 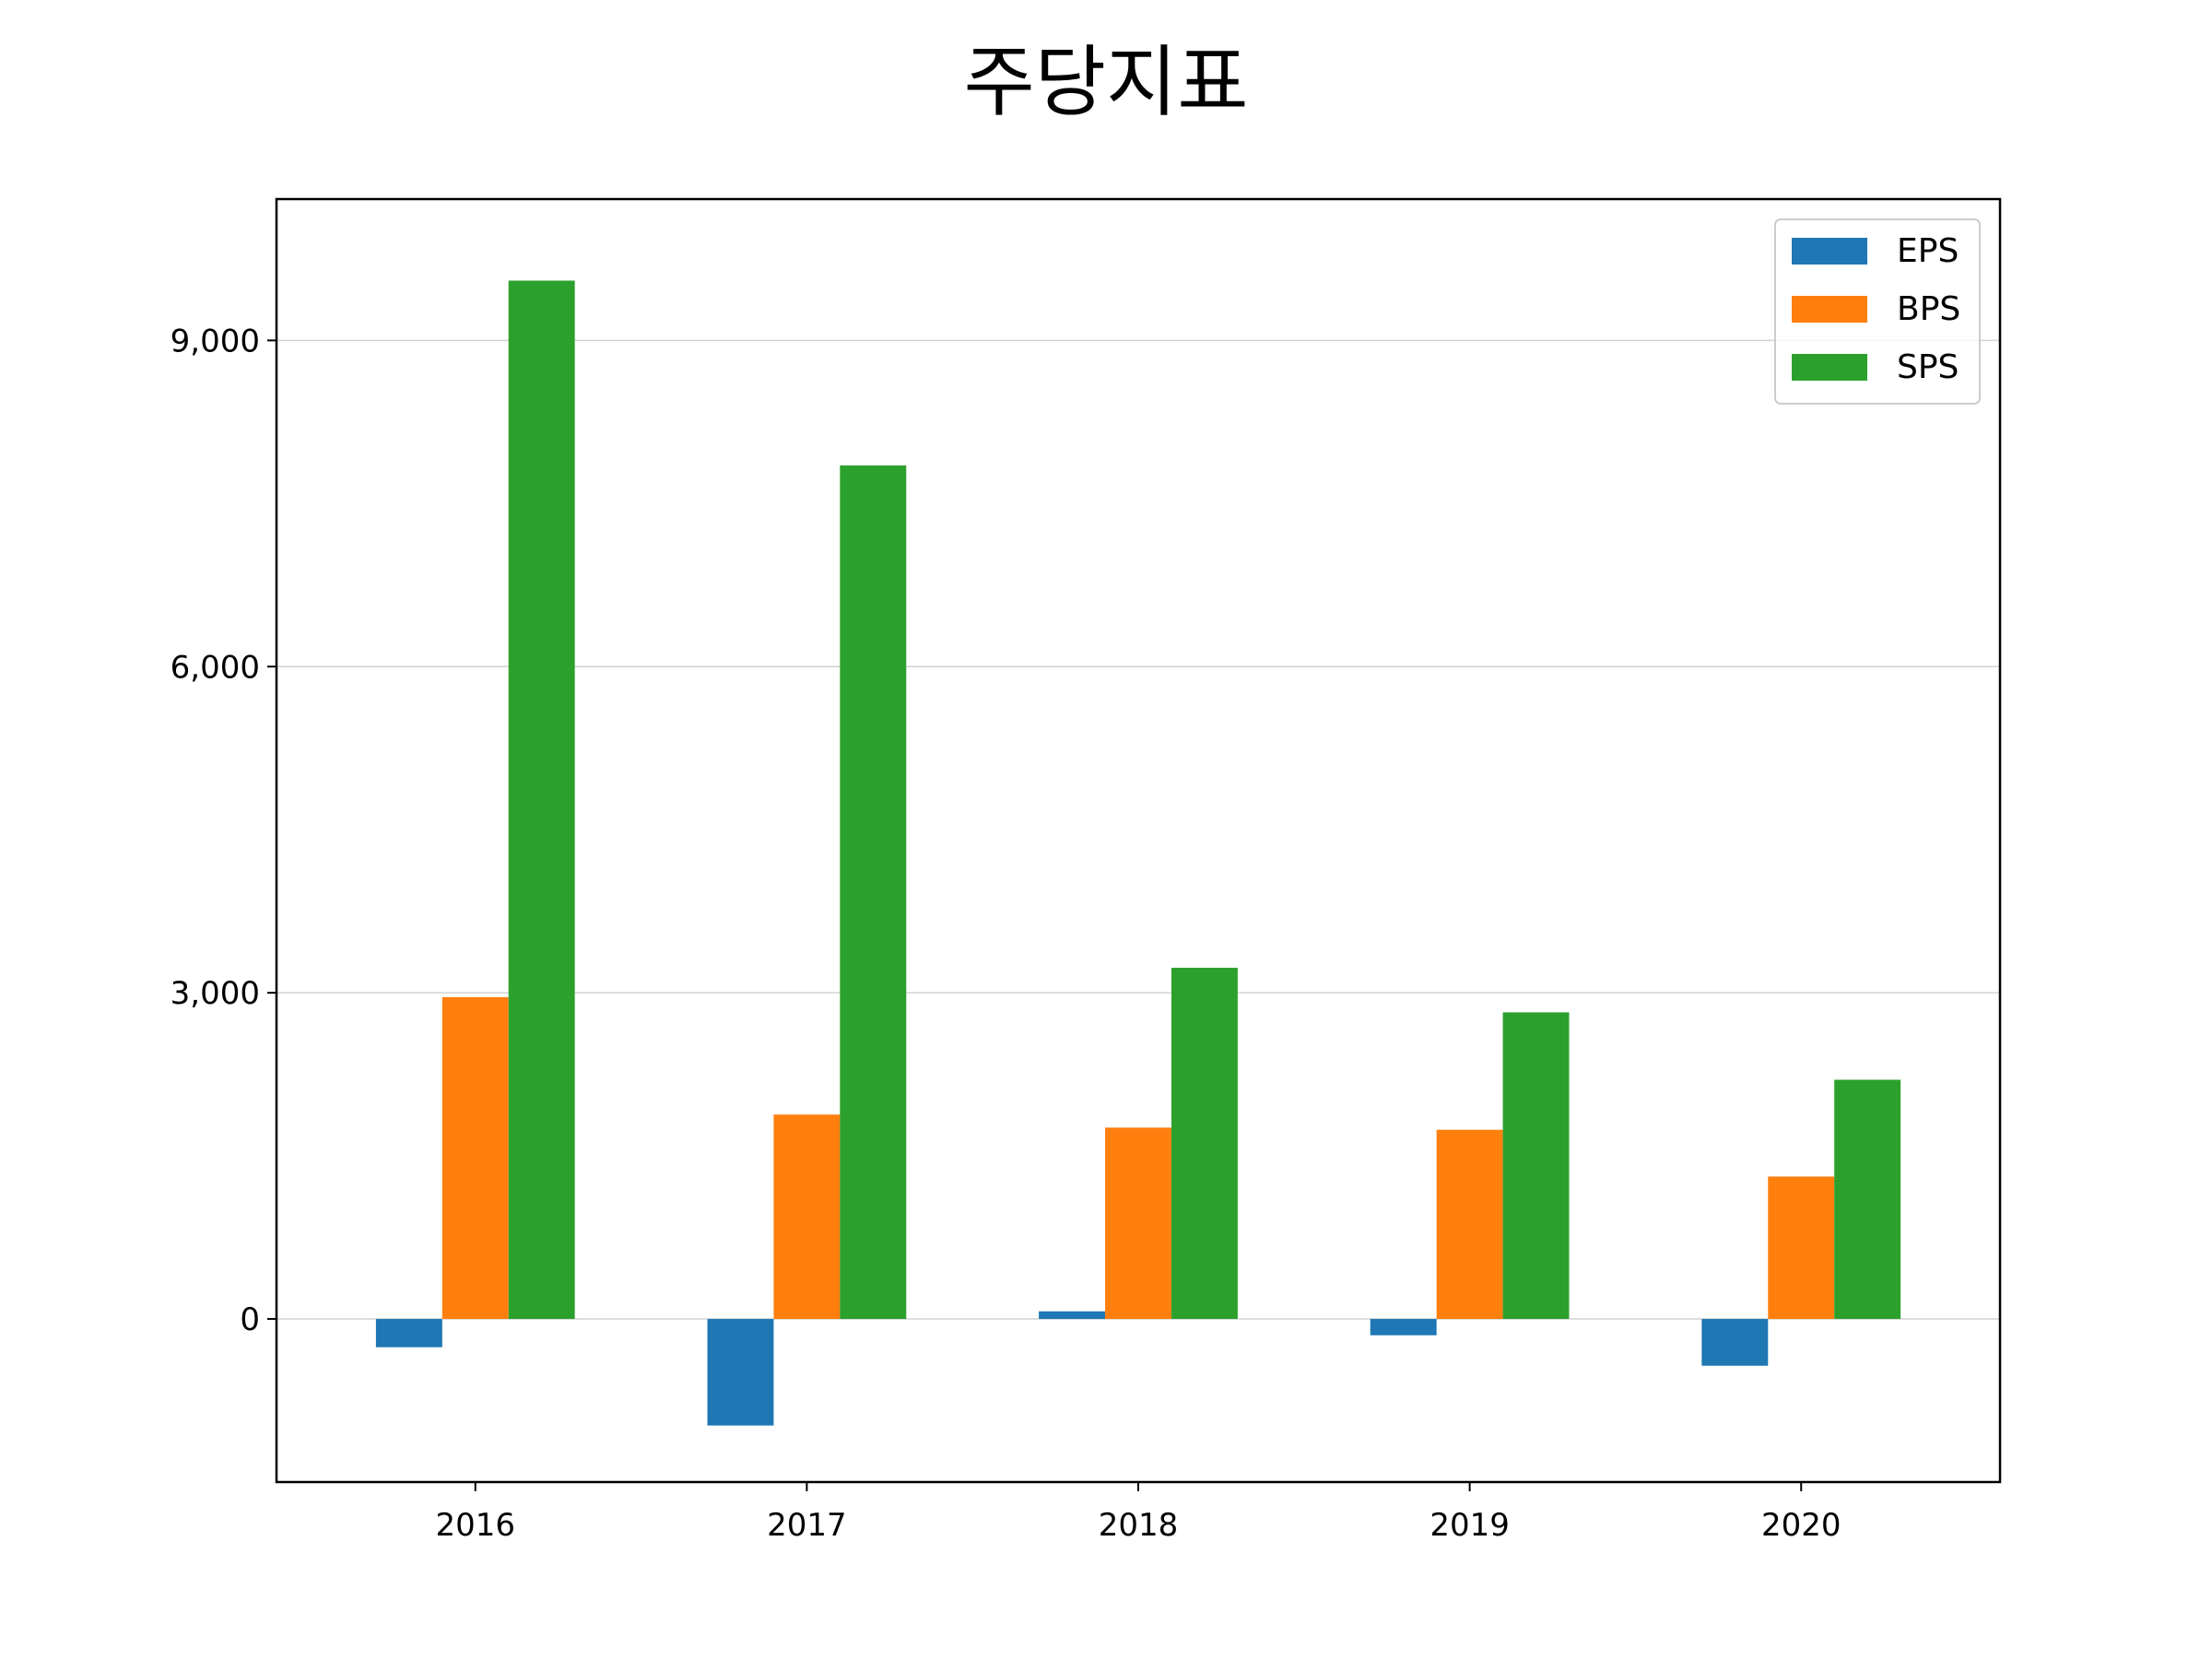 I want to click on x-axis: 2016 2017 2018 2019 2020, so click(x=1138, y=1513).